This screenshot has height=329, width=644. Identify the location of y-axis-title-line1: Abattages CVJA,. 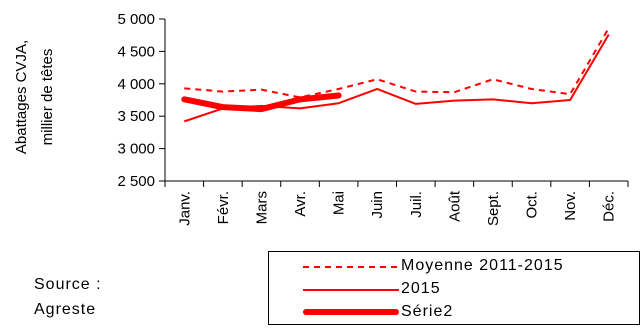
(21, 97).